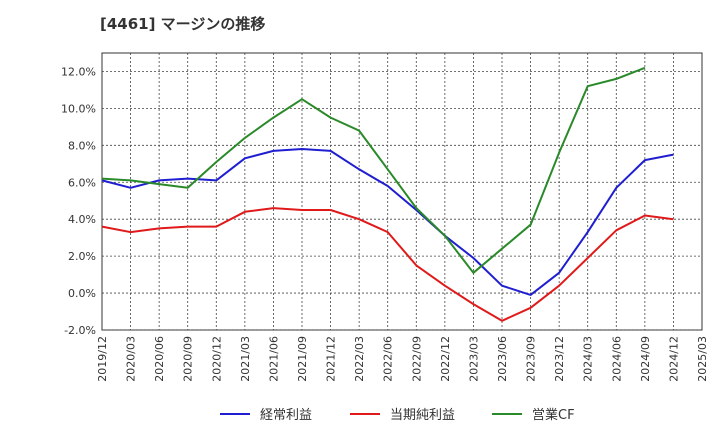 Image resolution: width=720 pixels, height=440 pixels. Describe the element at coordinates (645, 359) in the screenshot. I see `x-tick-label: 2024/09` at that location.